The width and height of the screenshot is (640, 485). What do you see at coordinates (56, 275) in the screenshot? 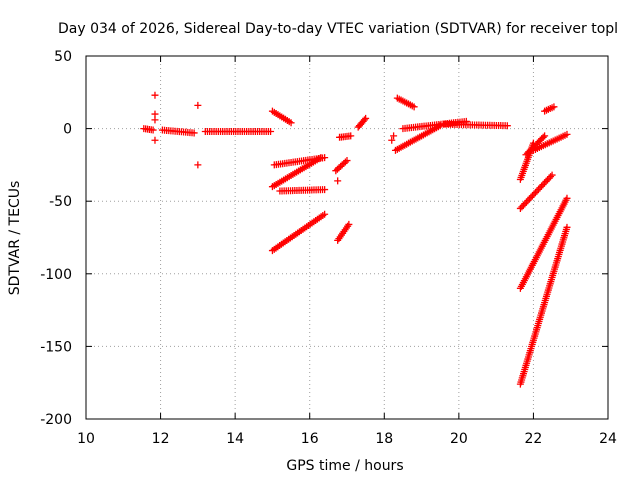
I see `y-tick-label: -100` at bounding box center [56, 275].